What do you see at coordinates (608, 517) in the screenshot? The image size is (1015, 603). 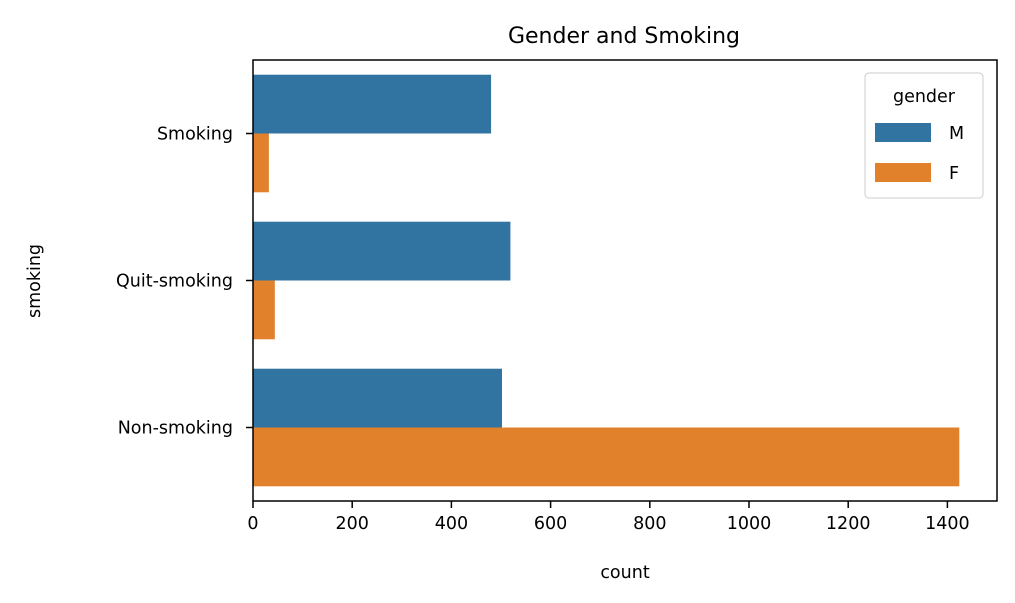 I see `x-axis: 0 200 400 600 800 1000 1200 1400` at bounding box center [608, 517].